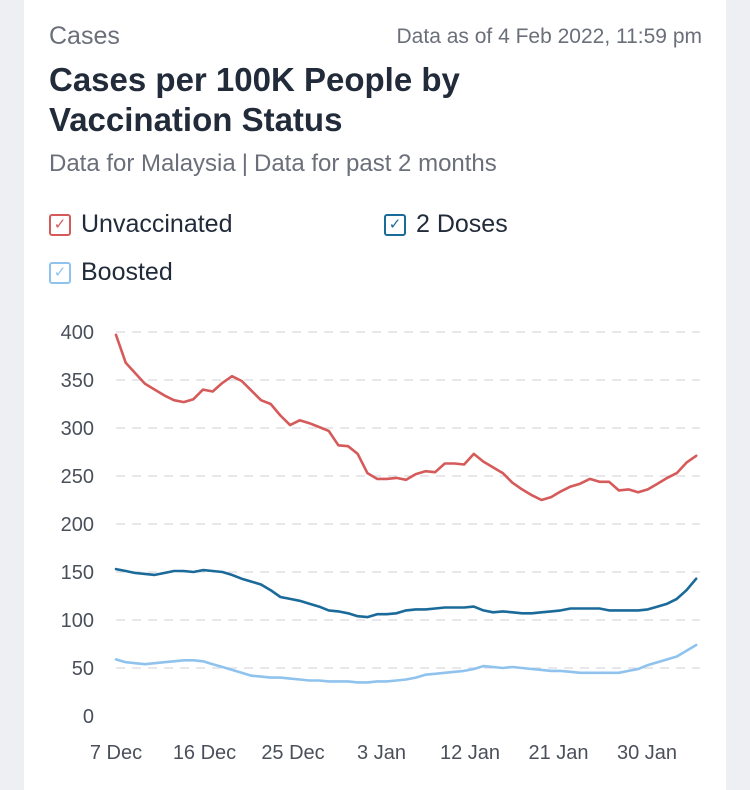 This screenshot has width=750, height=790. What do you see at coordinates (127, 272) in the screenshot?
I see `legend-label: Boosted` at bounding box center [127, 272].